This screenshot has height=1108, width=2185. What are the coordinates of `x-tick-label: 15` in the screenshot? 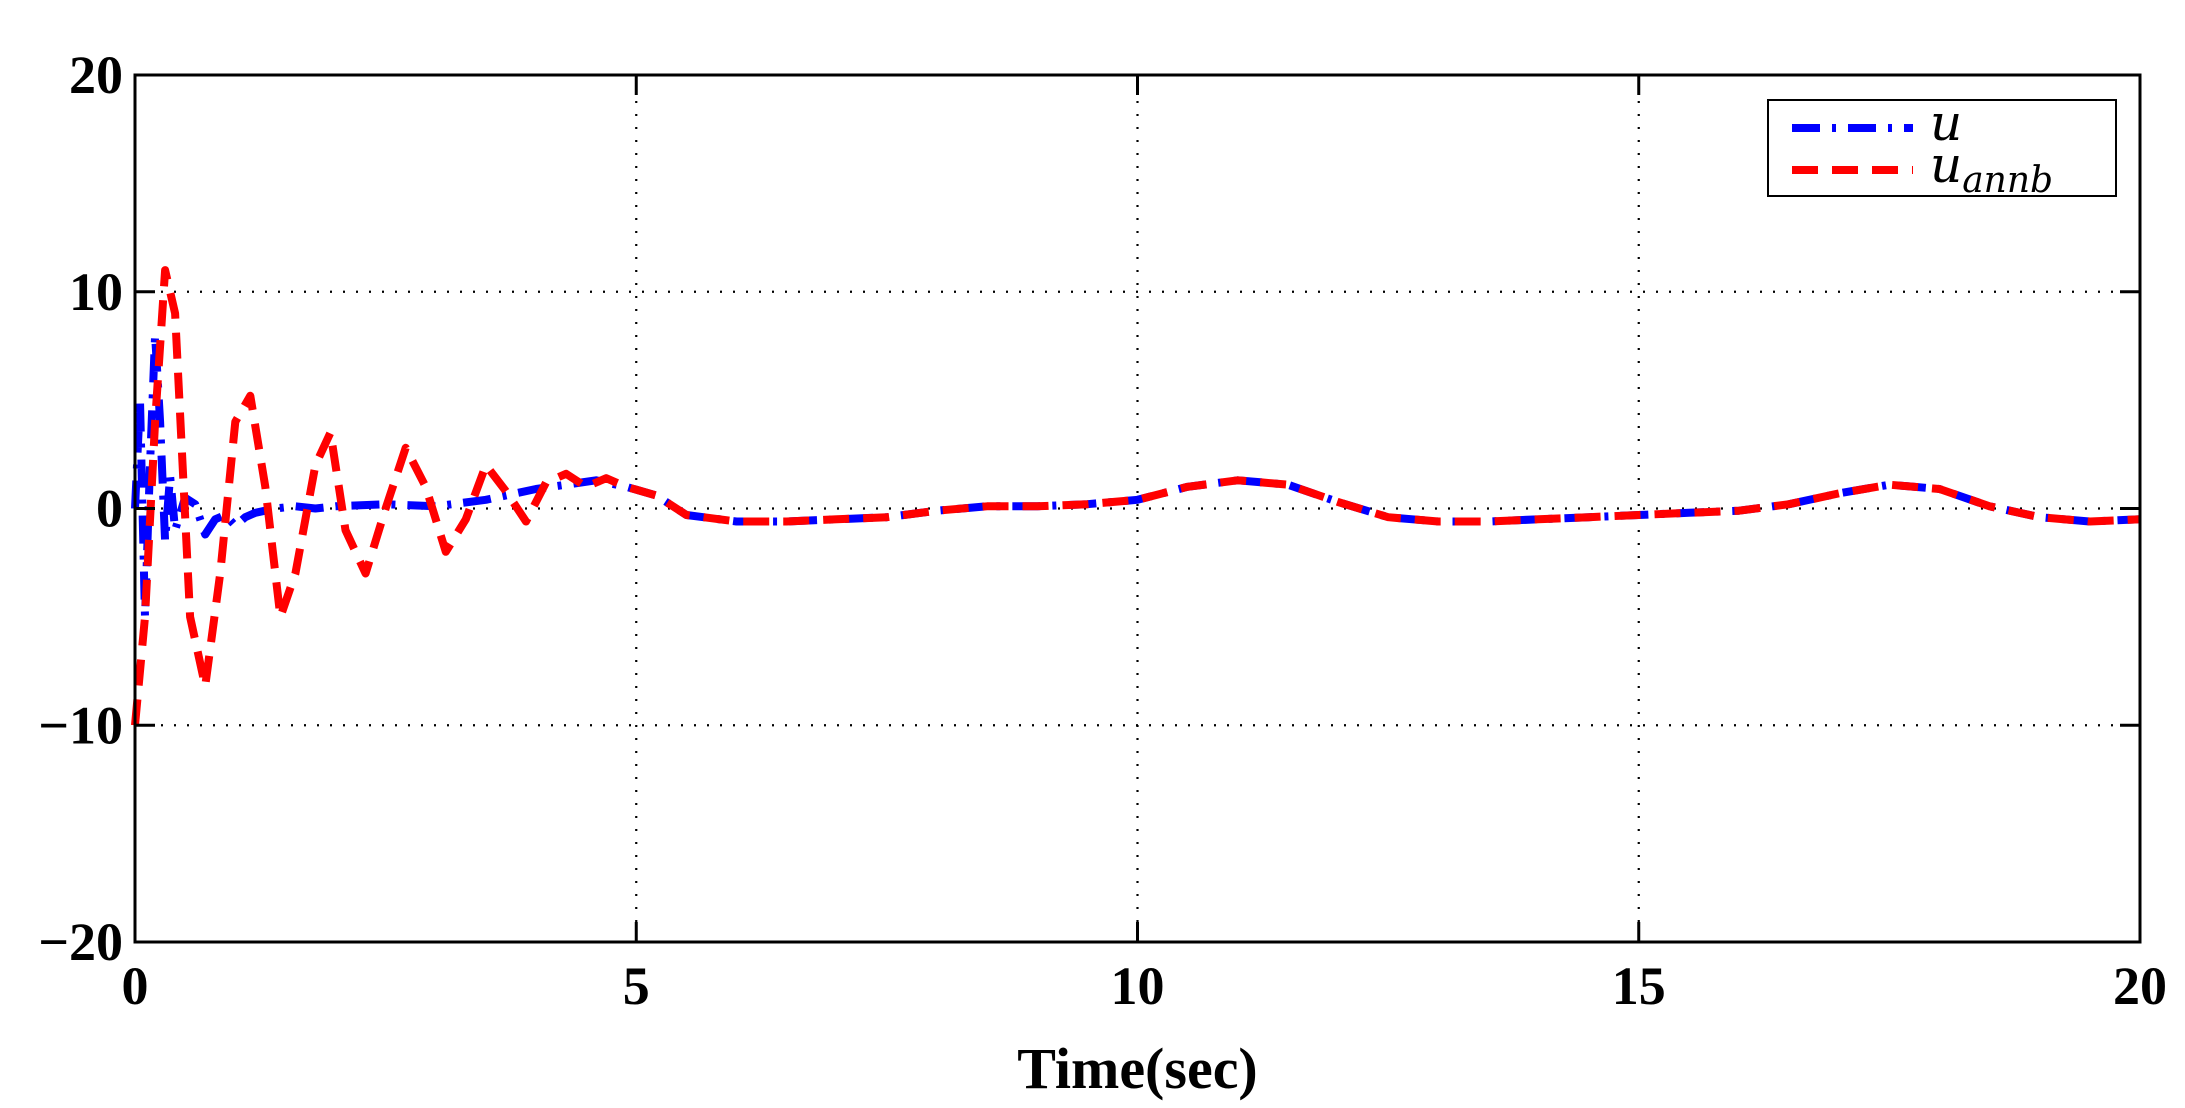 It's located at (1639, 986).